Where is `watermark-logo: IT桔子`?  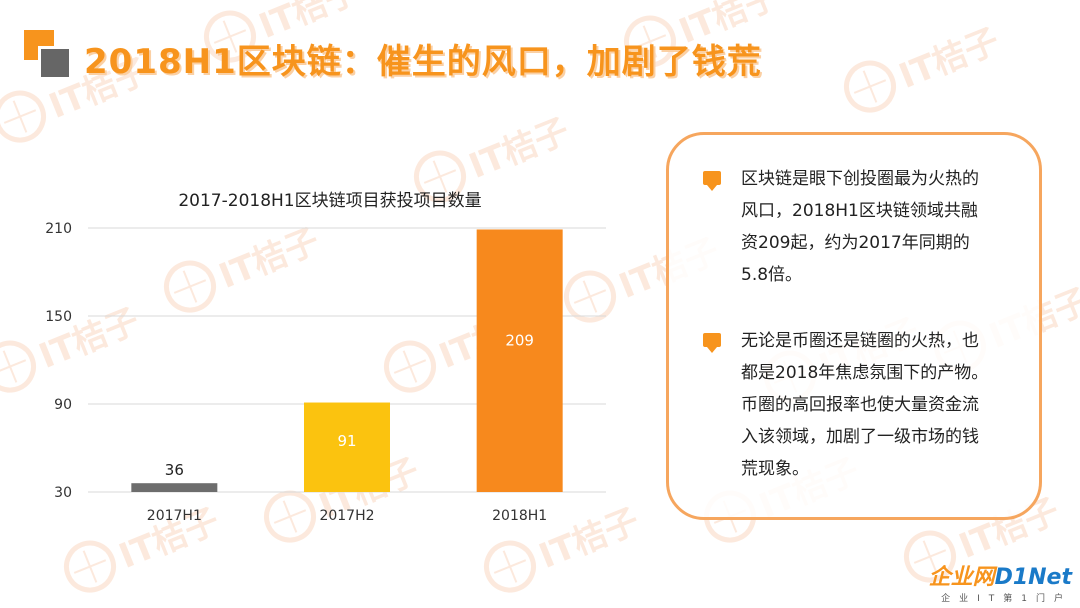
watermark-logo: IT桔子 is located at coordinates (921, 66).